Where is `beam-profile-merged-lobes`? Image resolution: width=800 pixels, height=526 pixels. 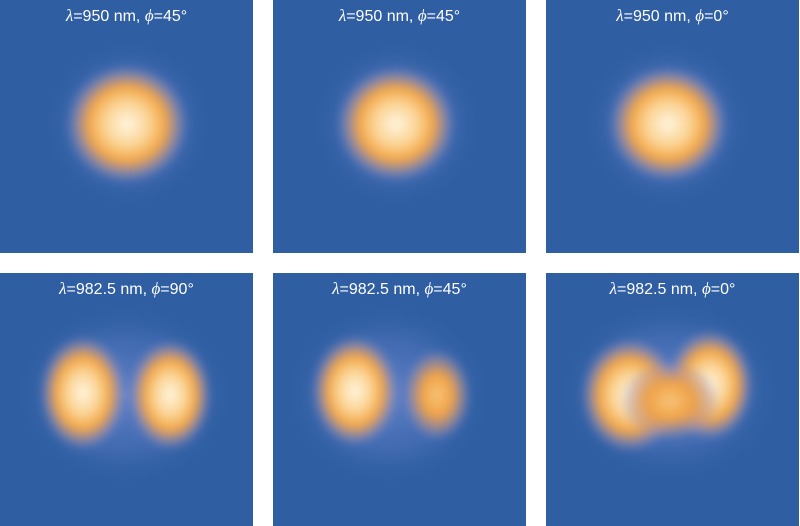 beam-profile-merged-lobes is located at coordinates (671, 391).